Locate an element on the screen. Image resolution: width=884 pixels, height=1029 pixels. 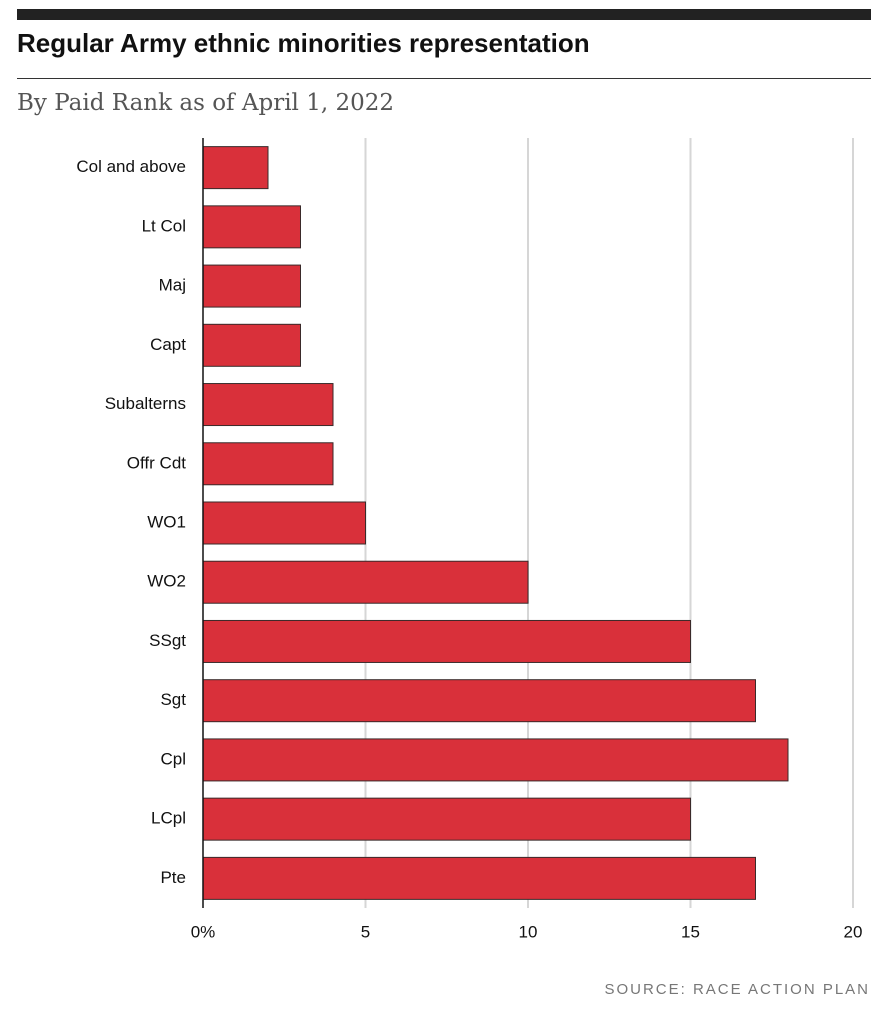
x-tick-label: 10 is located at coordinates (528, 931).